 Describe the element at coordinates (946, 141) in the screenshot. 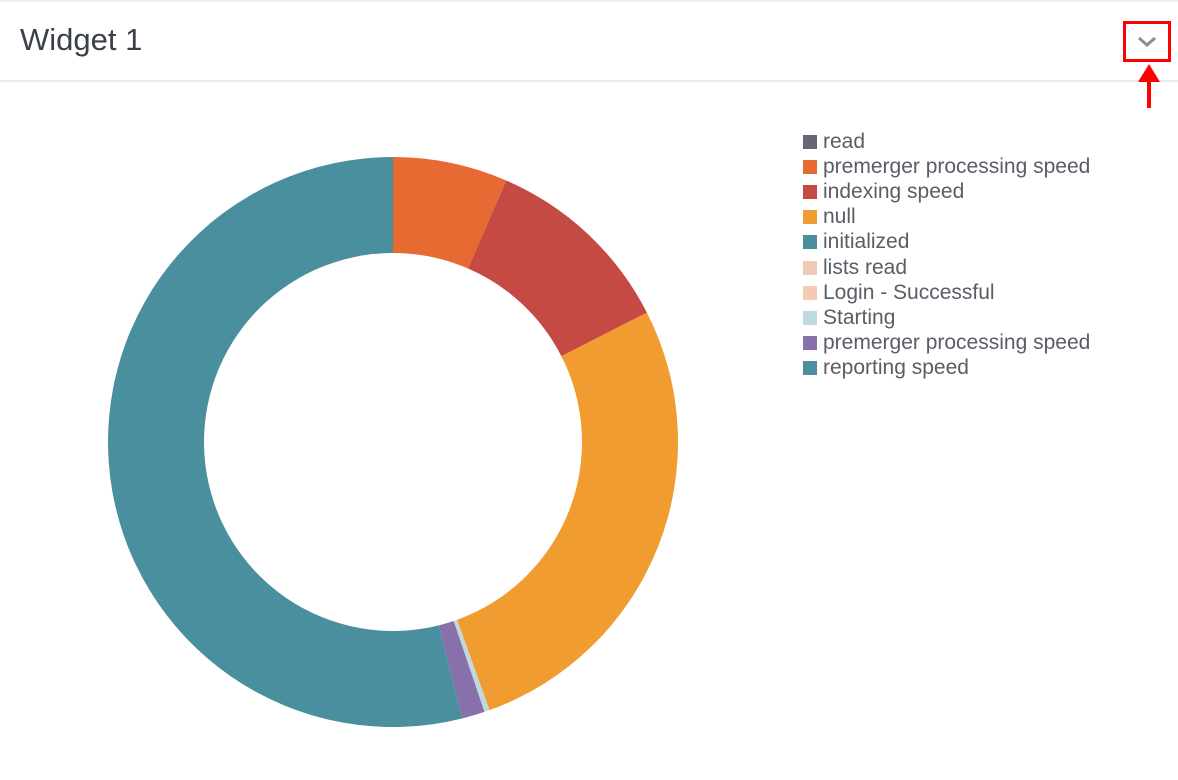

I see `legend-item: read` at that location.